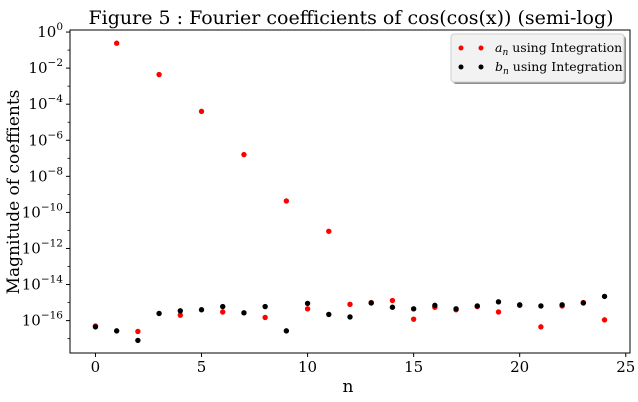 The width and height of the screenshot is (638, 402). I want to click on legend-box, so click(537, 58).